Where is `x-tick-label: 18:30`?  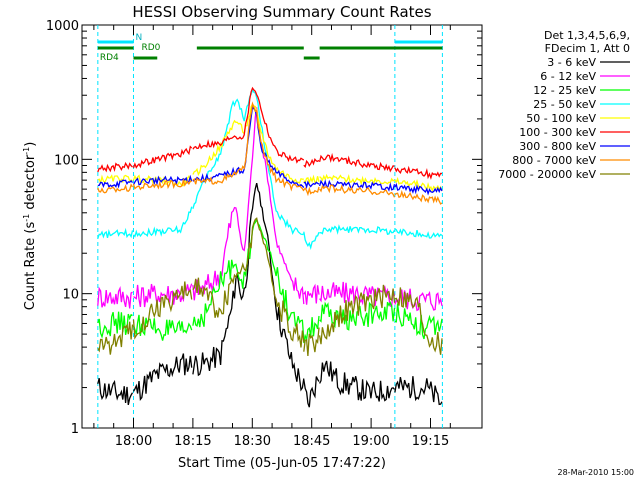
x-tick-label: 18:30 is located at coordinates (252, 441).